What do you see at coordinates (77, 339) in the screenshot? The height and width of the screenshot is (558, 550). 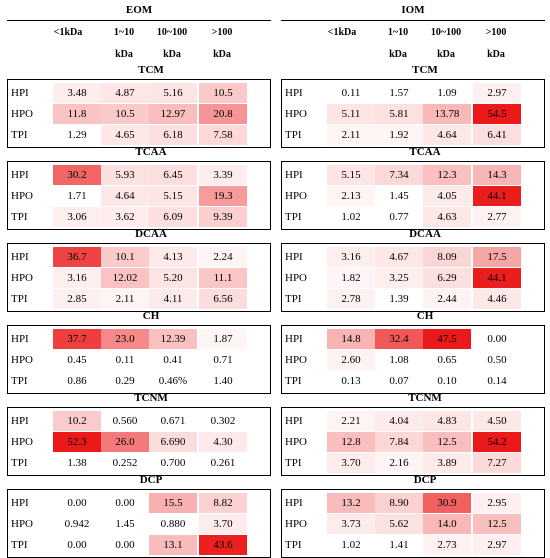 I see `heatmap-cell: 37.7` at bounding box center [77, 339].